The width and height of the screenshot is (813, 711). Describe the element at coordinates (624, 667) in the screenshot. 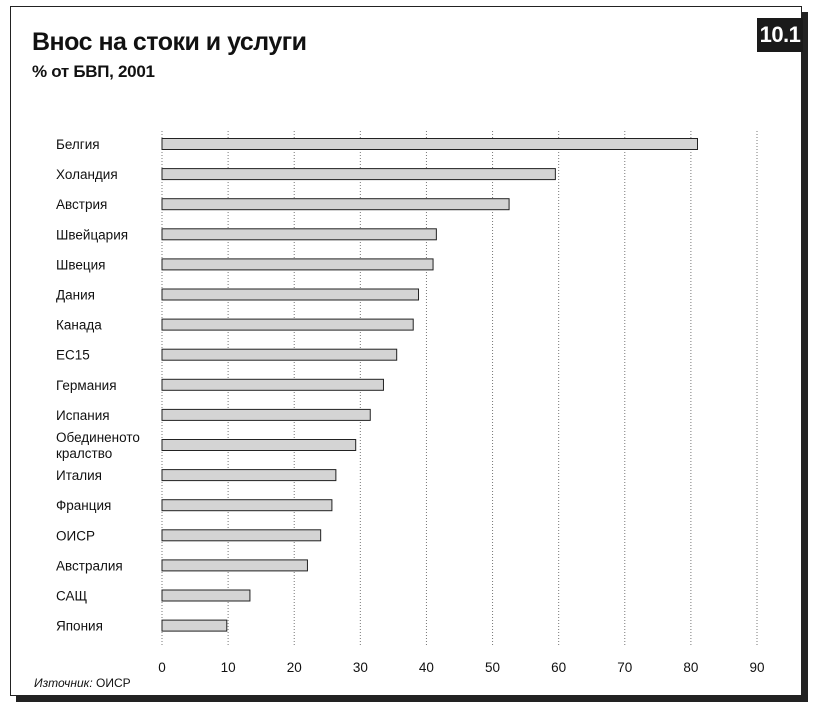

I see `x-tick-label: 70` at that location.